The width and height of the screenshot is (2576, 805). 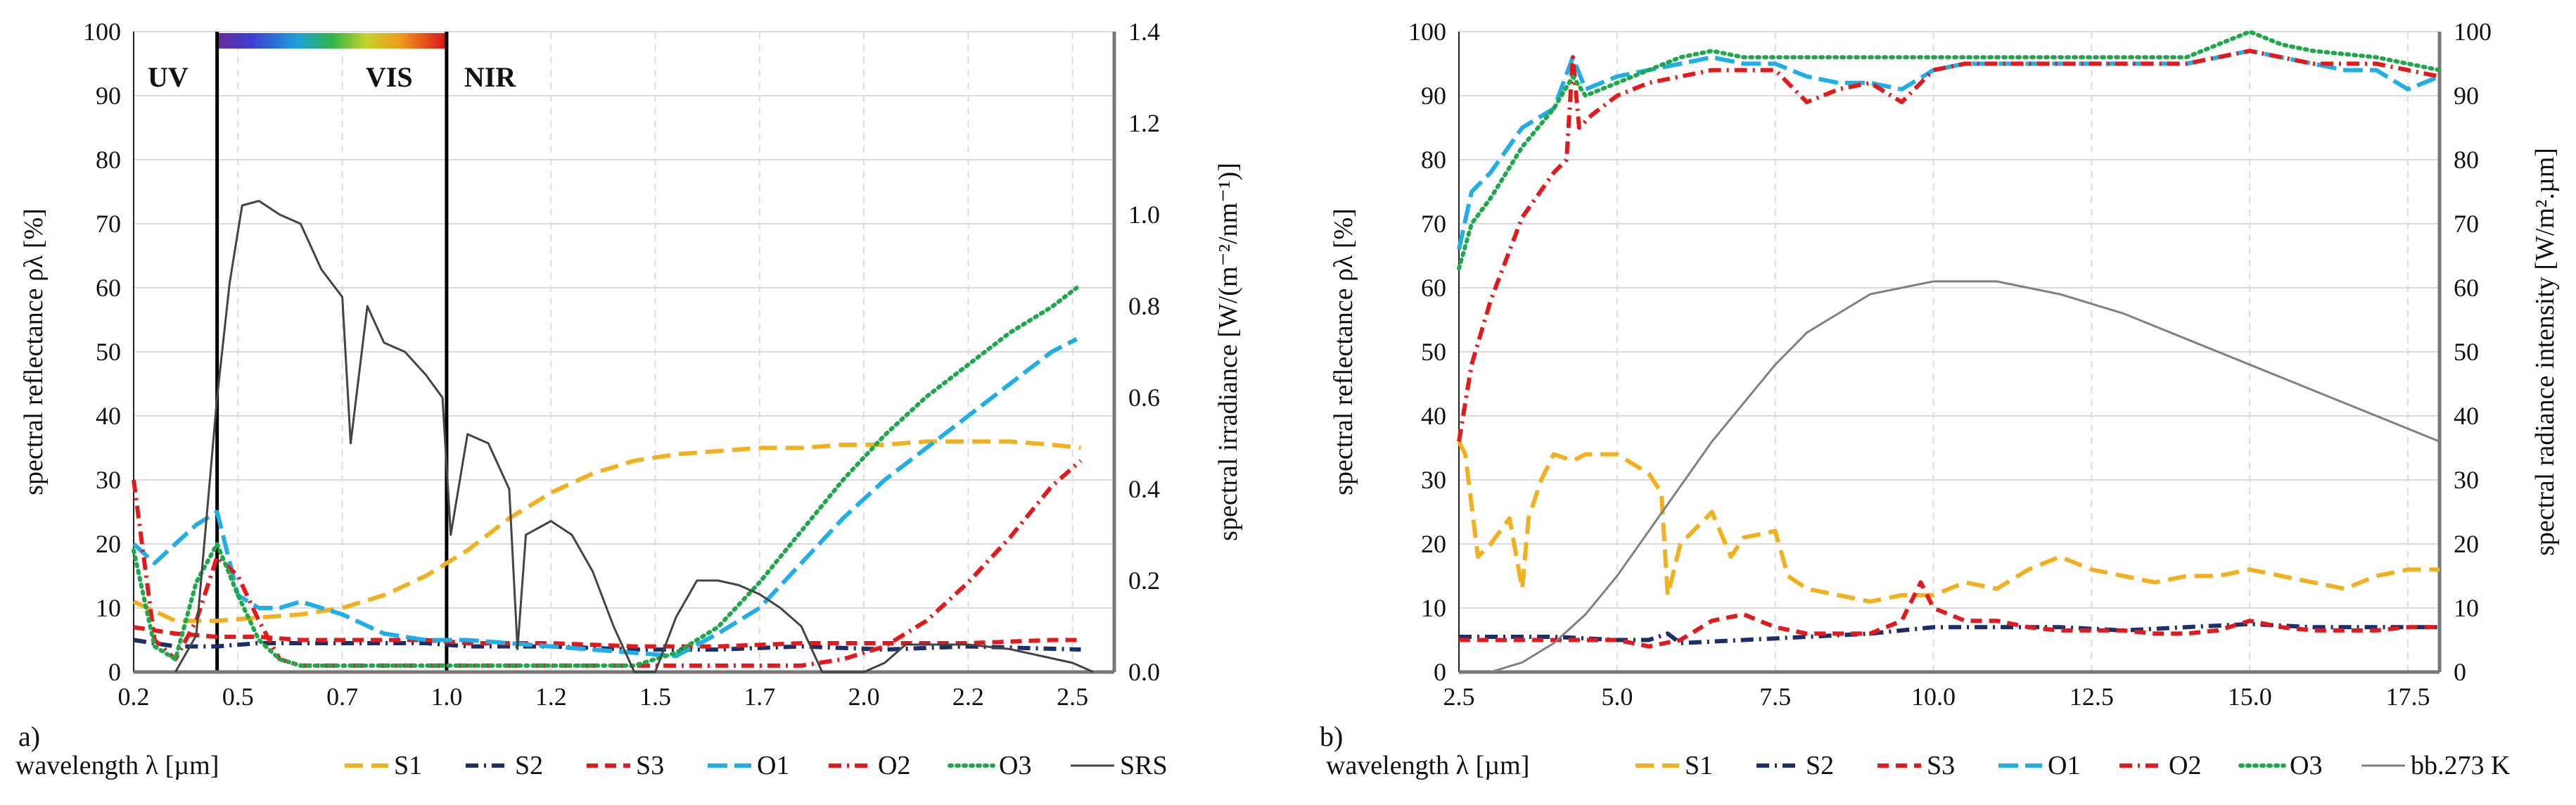 What do you see at coordinates (1144, 672) in the screenshot?
I see `y2-tick-label: 0.0` at bounding box center [1144, 672].